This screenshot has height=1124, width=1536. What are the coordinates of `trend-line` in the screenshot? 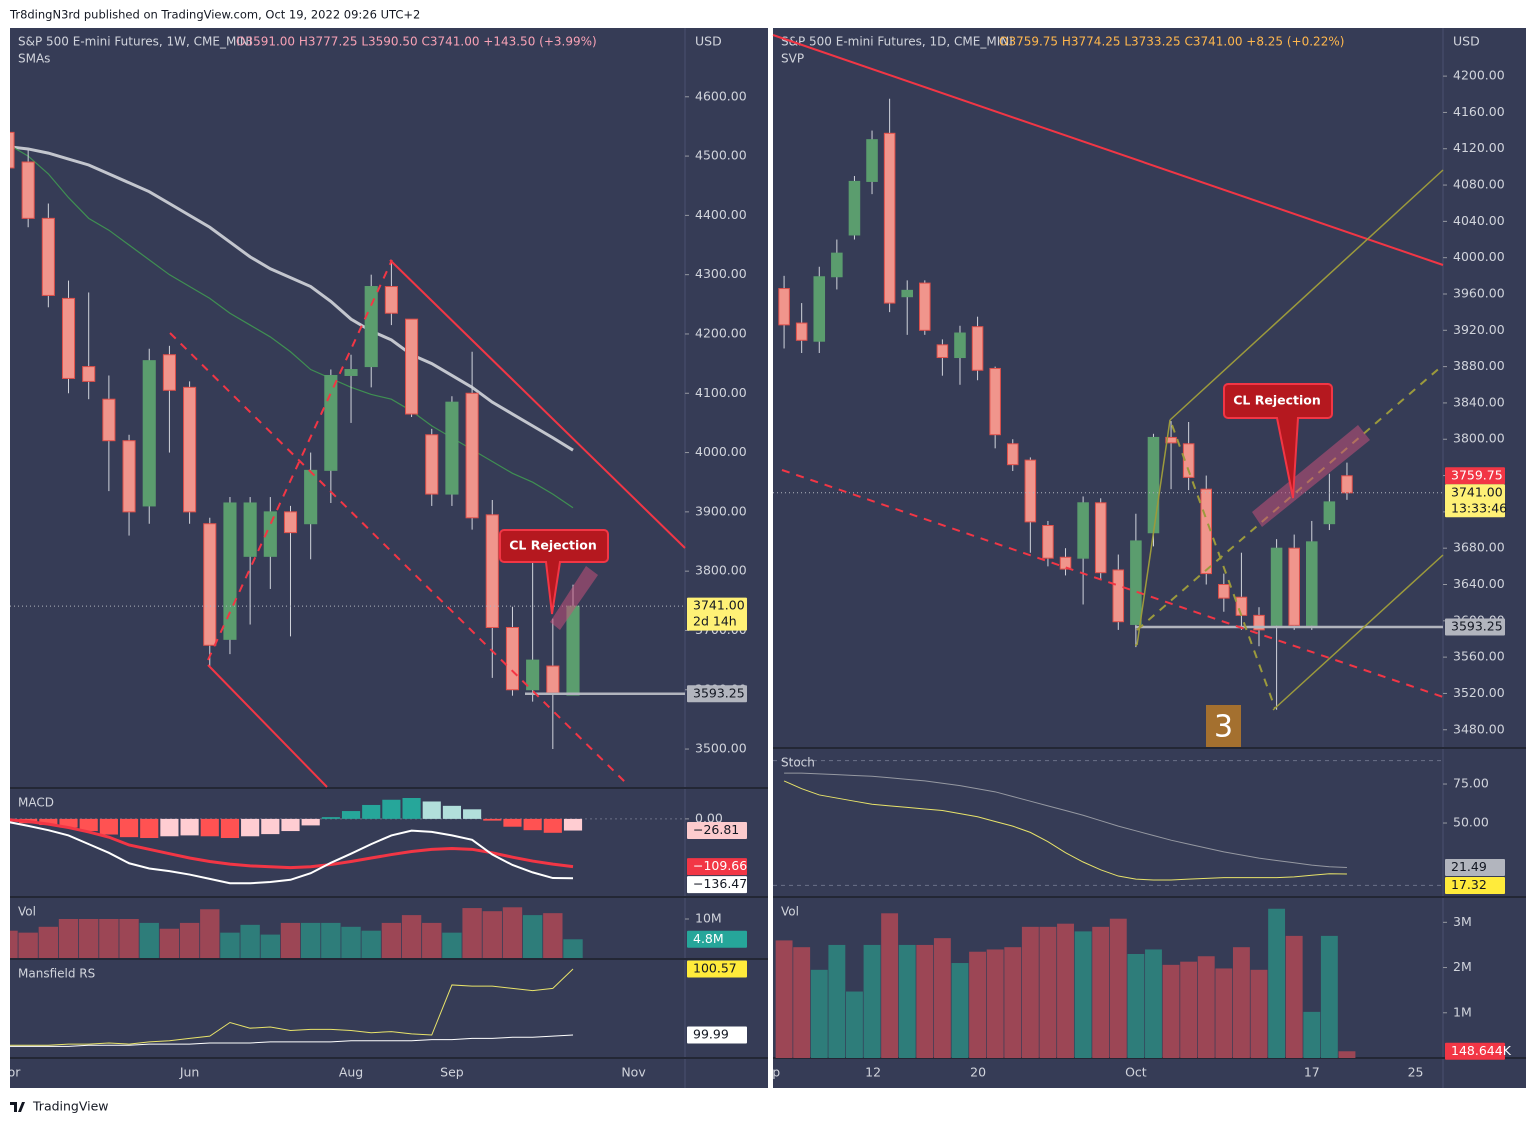 It's located at (1108, 150).